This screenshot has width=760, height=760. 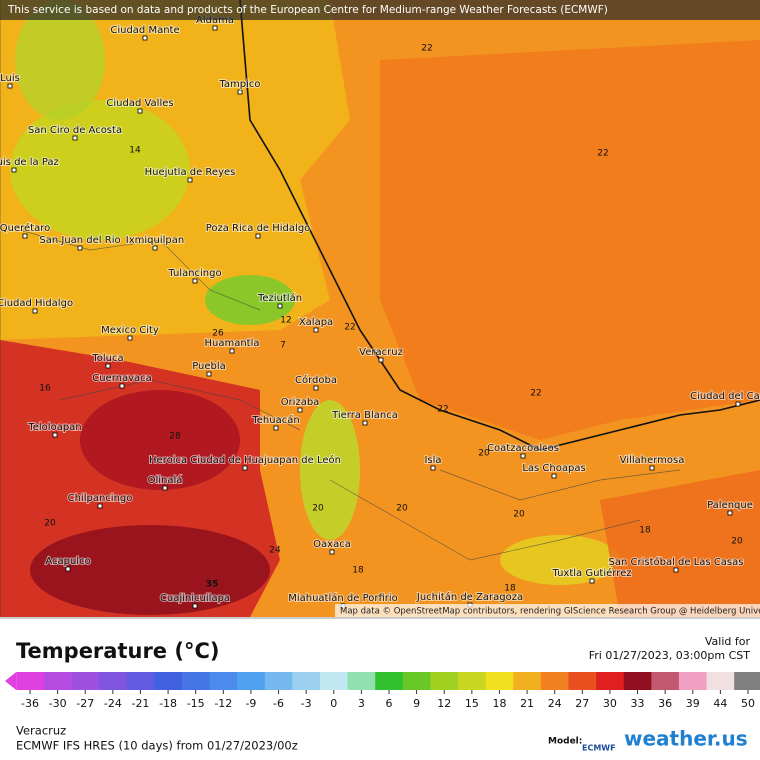 What do you see at coordinates (499, 703) in the screenshot?
I see `colorbar-tick-label: 18` at bounding box center [499, 703].